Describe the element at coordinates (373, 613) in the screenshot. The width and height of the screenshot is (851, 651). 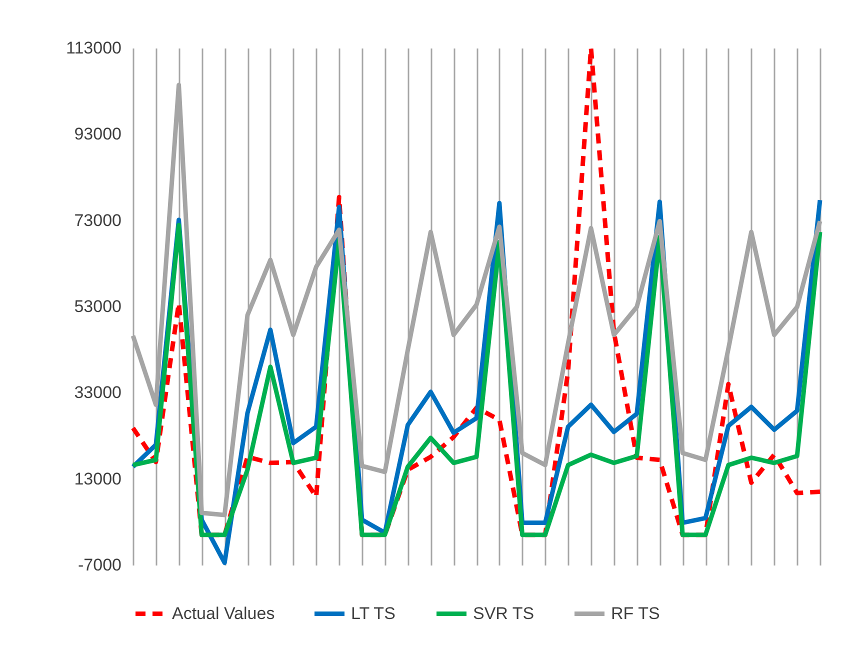
I see `legend-label: LT TS` at that location.